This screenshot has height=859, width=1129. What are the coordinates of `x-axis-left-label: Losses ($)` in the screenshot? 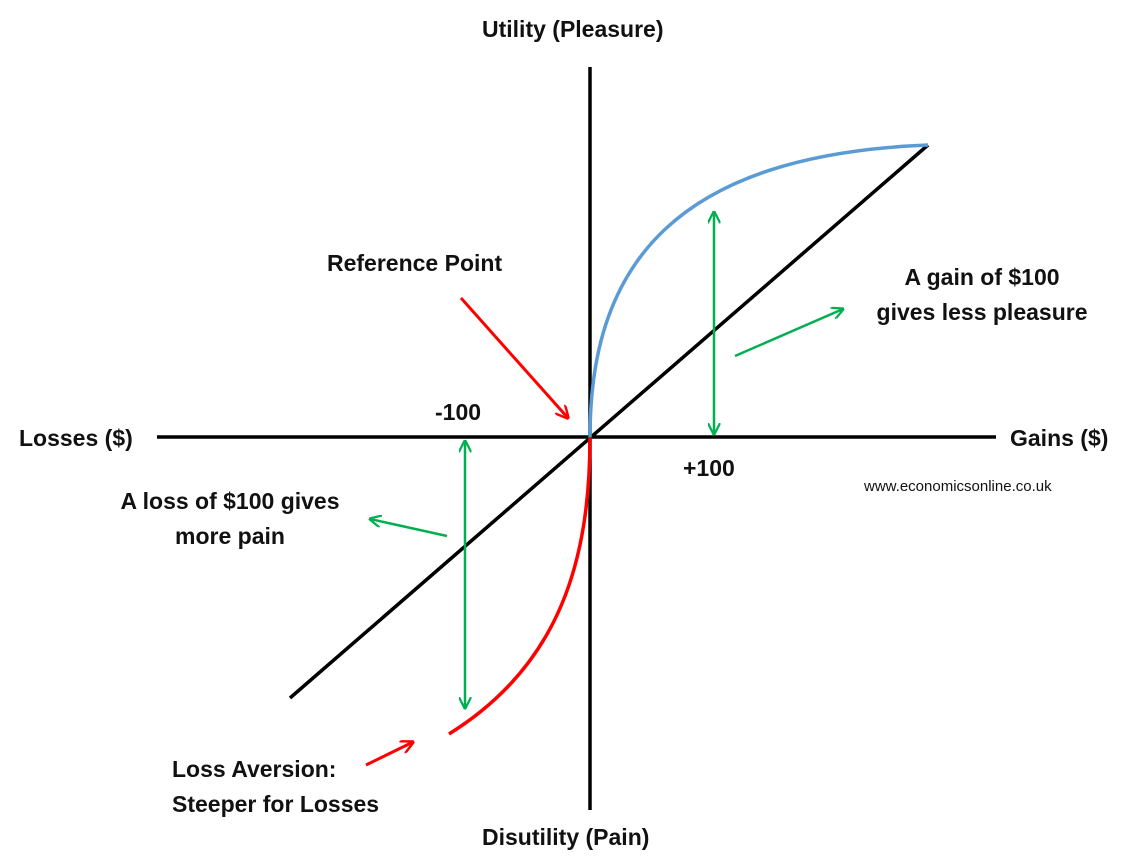 It's located at (76, 438).